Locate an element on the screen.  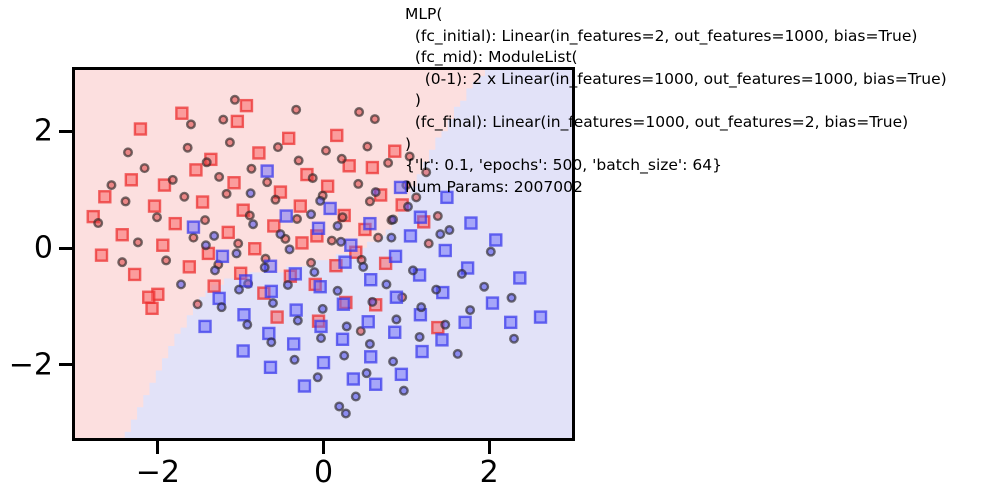
x-tick-label: 0 is located at coordinates (323, 472).